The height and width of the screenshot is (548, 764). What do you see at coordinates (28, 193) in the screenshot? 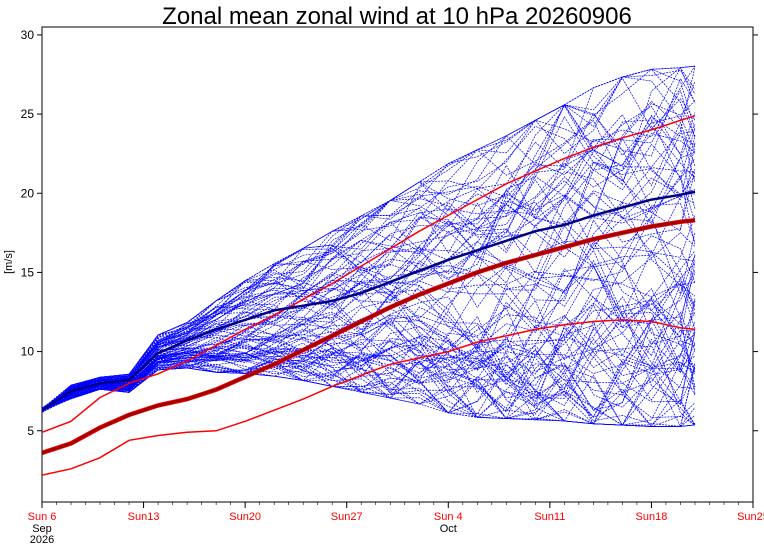
I see `y-tick-label: 20` at bounding box center [28, 193].